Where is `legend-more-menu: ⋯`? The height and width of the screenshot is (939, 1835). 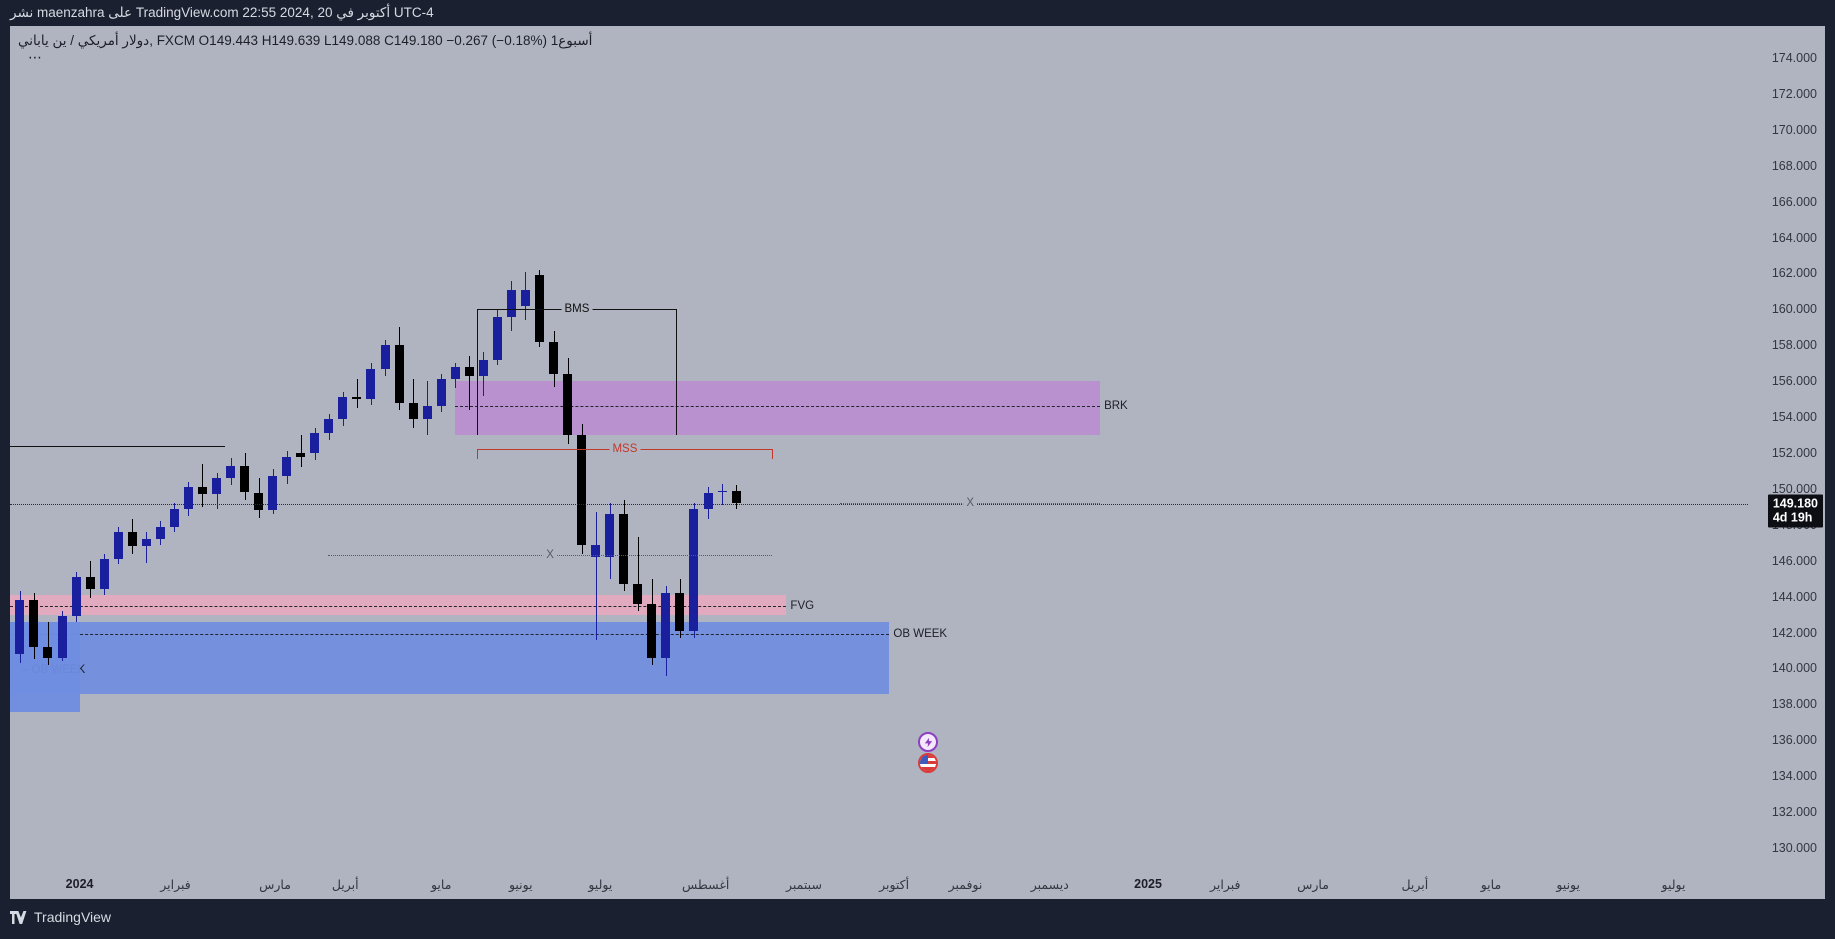 legend-more-menu: ⋯ is located at coordinates (35, 57).